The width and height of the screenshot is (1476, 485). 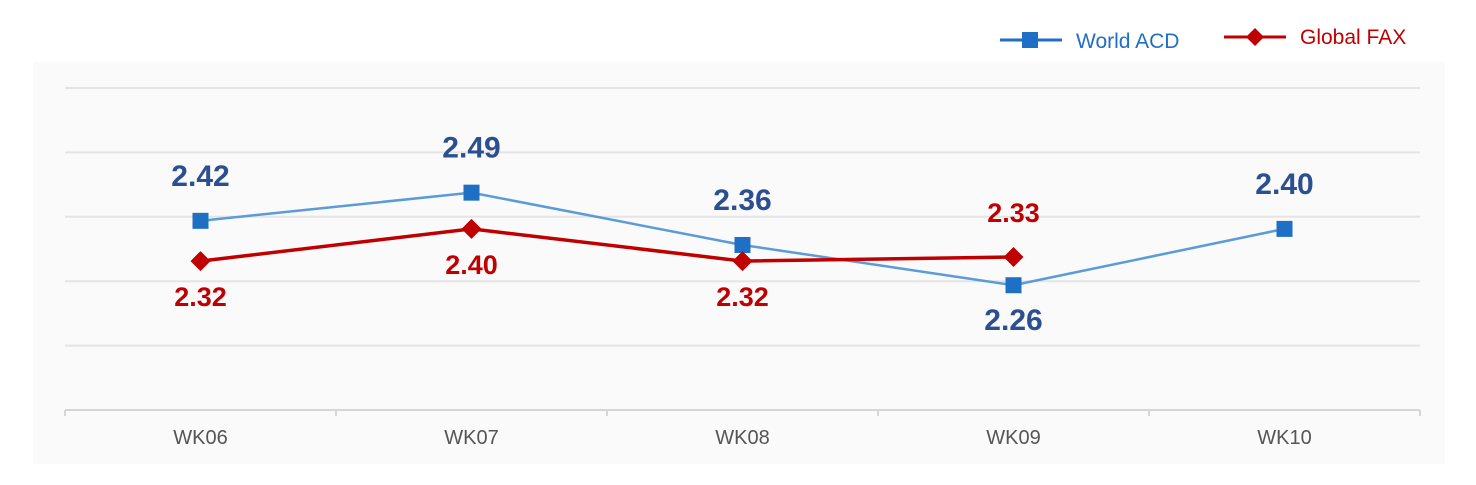 I want to click on legend-diamond-marker-icon, so click(x=1255, y=37).